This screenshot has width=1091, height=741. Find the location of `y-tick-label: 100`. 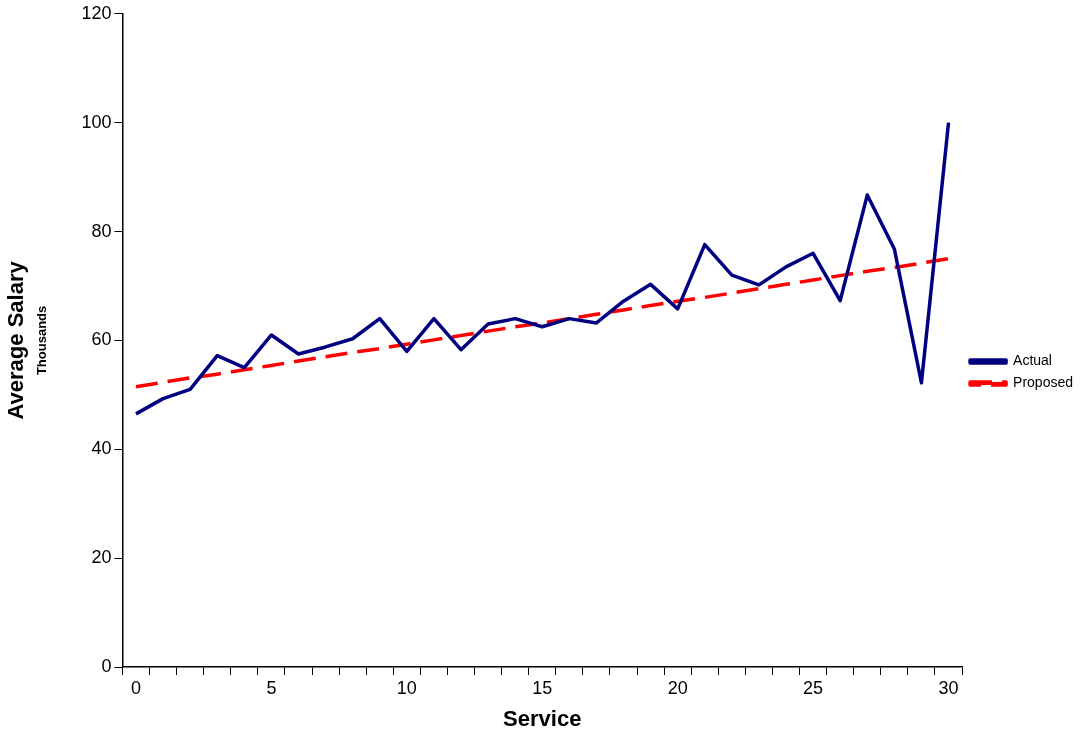

y-tick-label: 100 is located at coordinates (96, 121).